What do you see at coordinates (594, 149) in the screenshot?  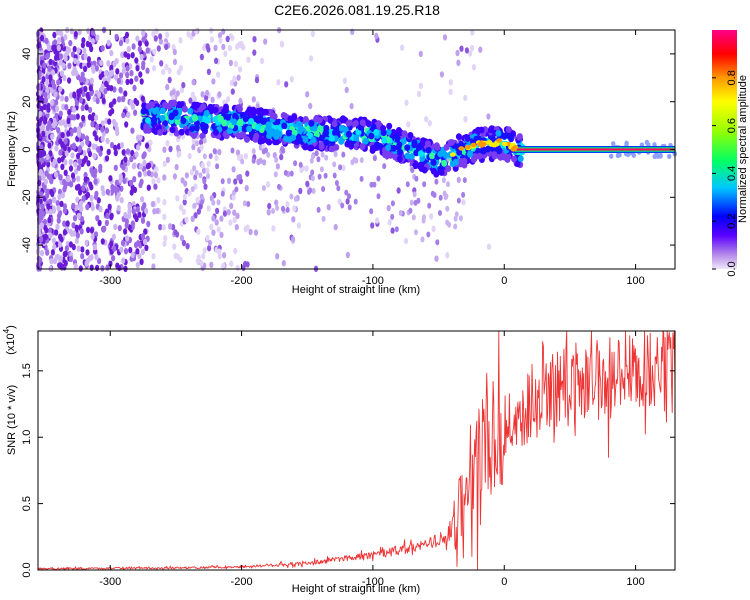 I see `tone-band-core` at bounding box center [594, 149].